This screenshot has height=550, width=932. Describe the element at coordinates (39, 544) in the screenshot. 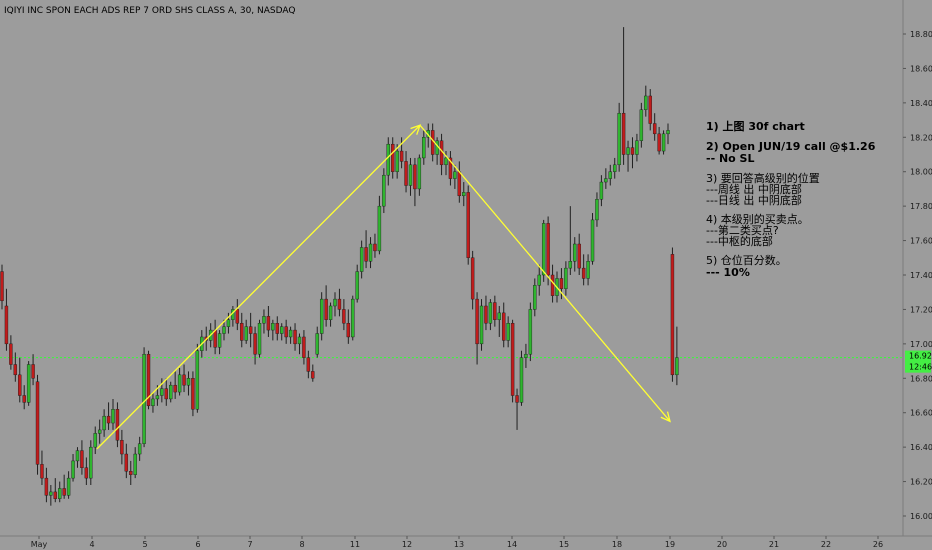

I see `x-tick-label: May` at that location.